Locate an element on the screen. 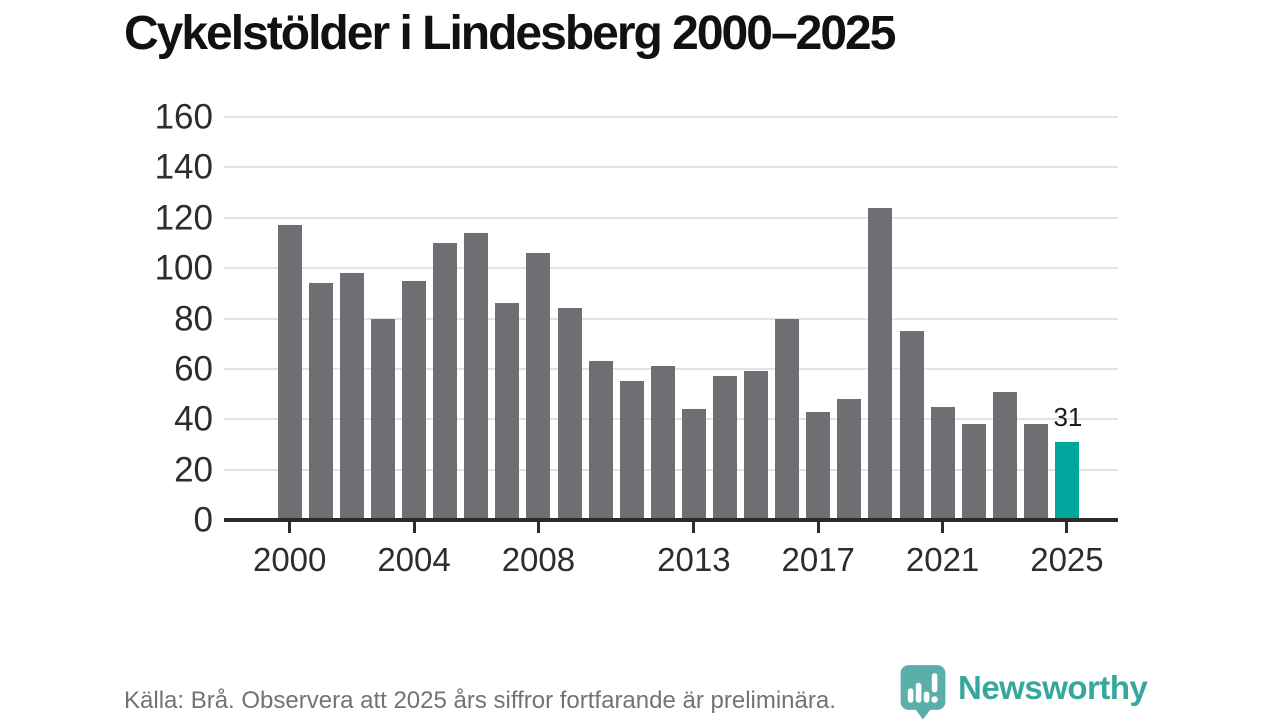 This screenshot has width=1280, height=720. bar-2003 is located at coordinates (382, 419).